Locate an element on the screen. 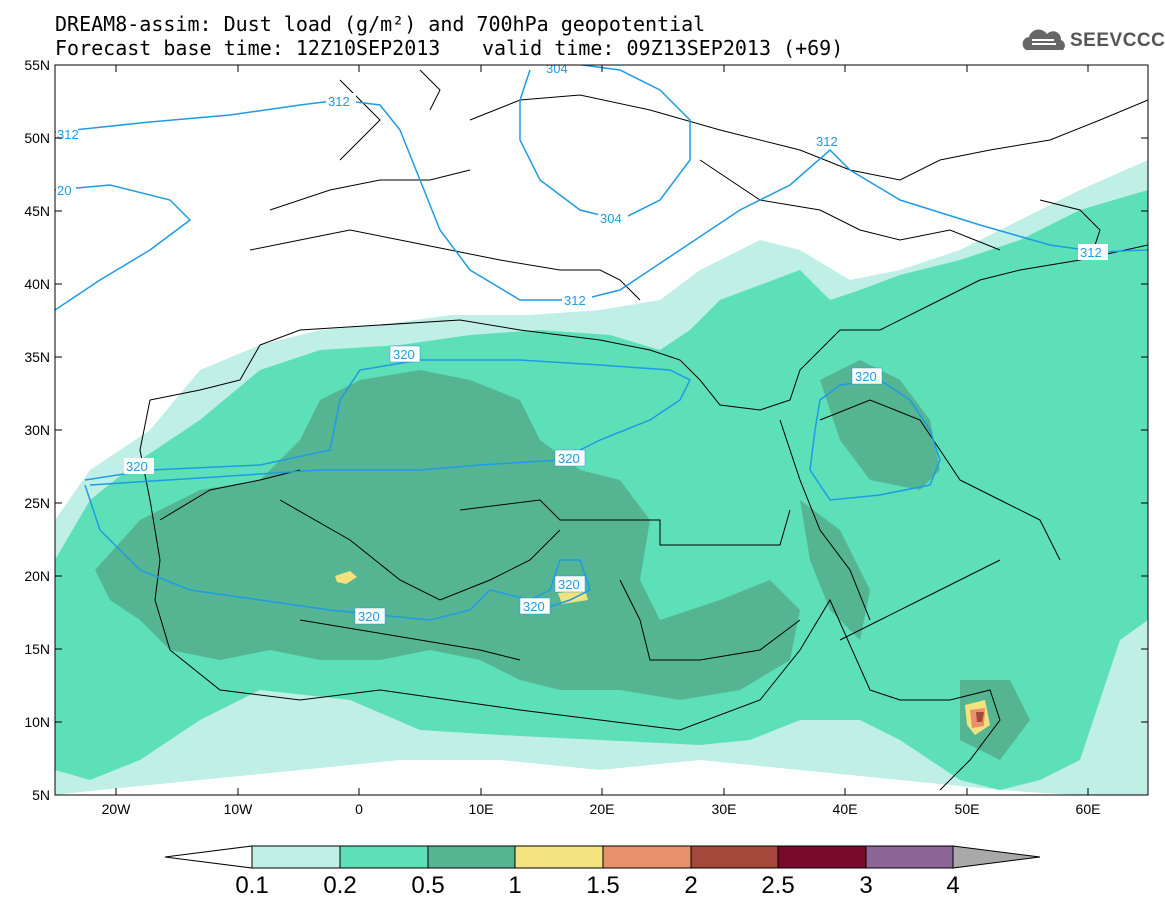 The height and width of the screenshot is (907, 1165). colorbar-label: 2.5 is located at coordinates (778, 885).